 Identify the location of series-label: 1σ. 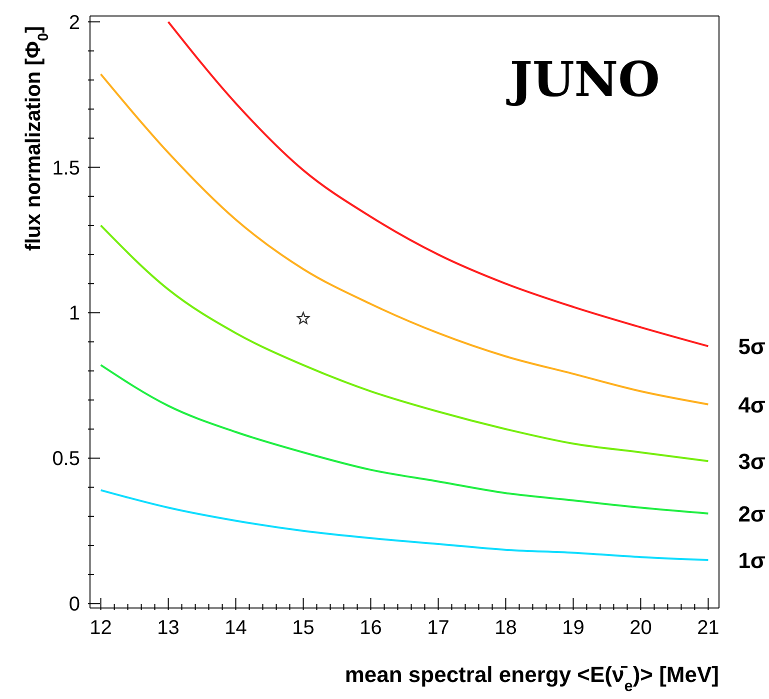
(752, 560).